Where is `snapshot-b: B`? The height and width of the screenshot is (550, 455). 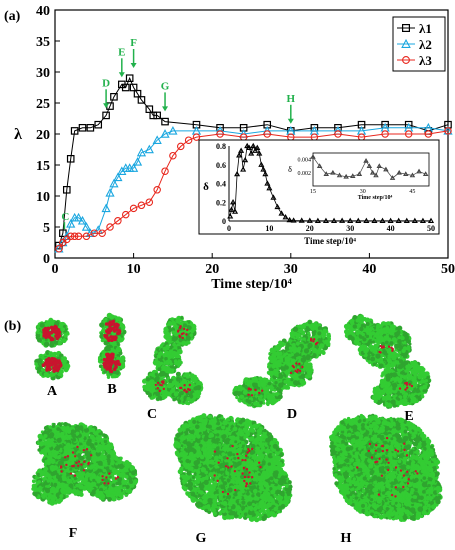
snapshot-b: B is located at coordinates (112, 354).